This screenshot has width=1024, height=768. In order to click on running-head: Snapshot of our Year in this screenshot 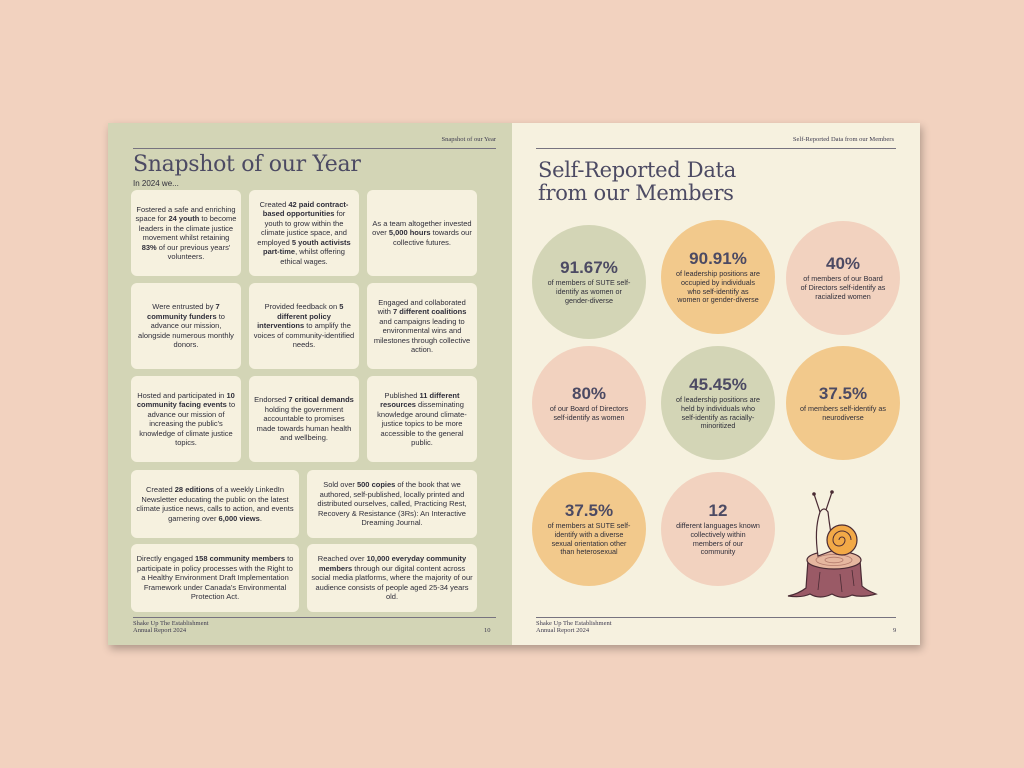, I will do `click(468, 139)`.